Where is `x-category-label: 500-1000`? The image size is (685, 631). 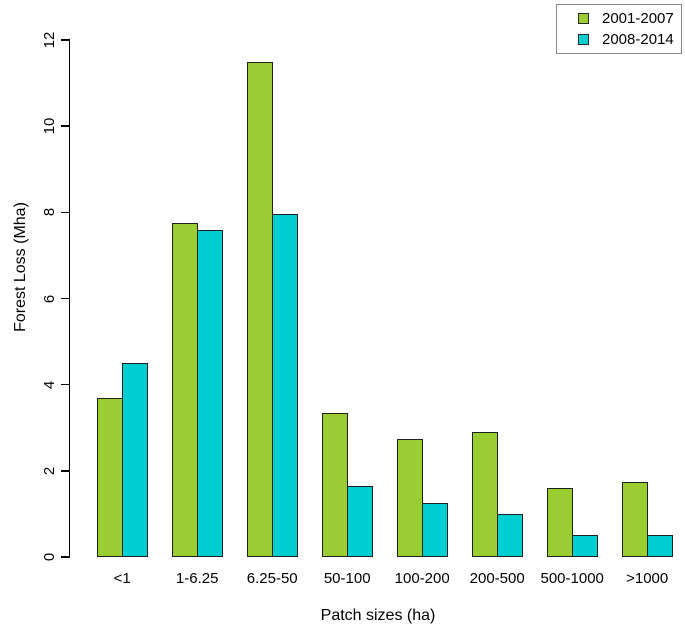
x-category-label: 500-1000 is located at coordinates (572, 578).